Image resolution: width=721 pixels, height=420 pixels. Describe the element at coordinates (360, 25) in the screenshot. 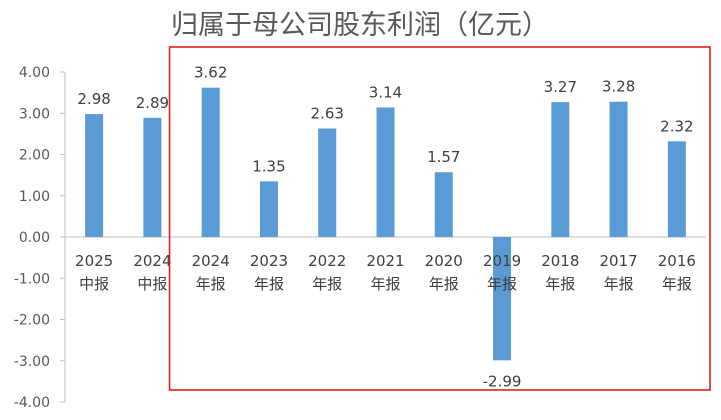

I see `chart-title: 归属于母公司股东利润（亿元）` at that location.